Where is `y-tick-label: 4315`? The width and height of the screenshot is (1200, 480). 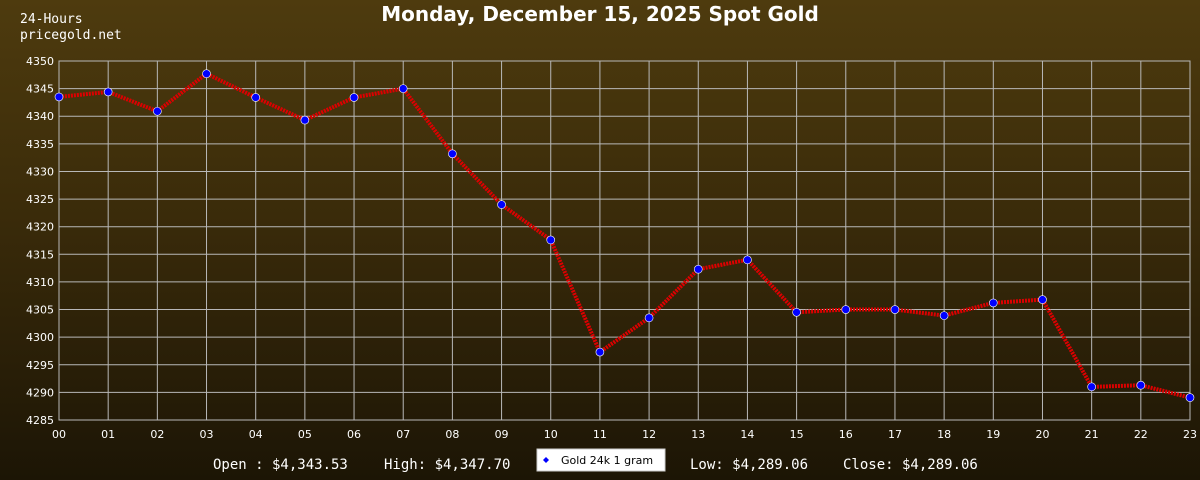
y-tick-label: 4315 is located at coordinates (40, 254).